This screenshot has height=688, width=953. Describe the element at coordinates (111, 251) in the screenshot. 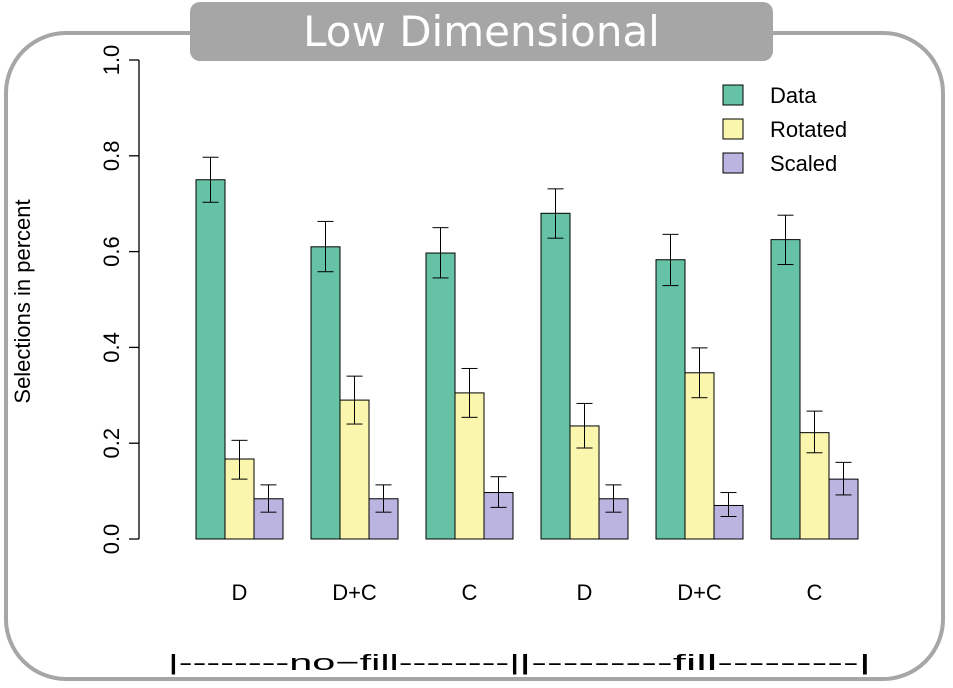

I see `y-tick-label: 0.6` at that location.